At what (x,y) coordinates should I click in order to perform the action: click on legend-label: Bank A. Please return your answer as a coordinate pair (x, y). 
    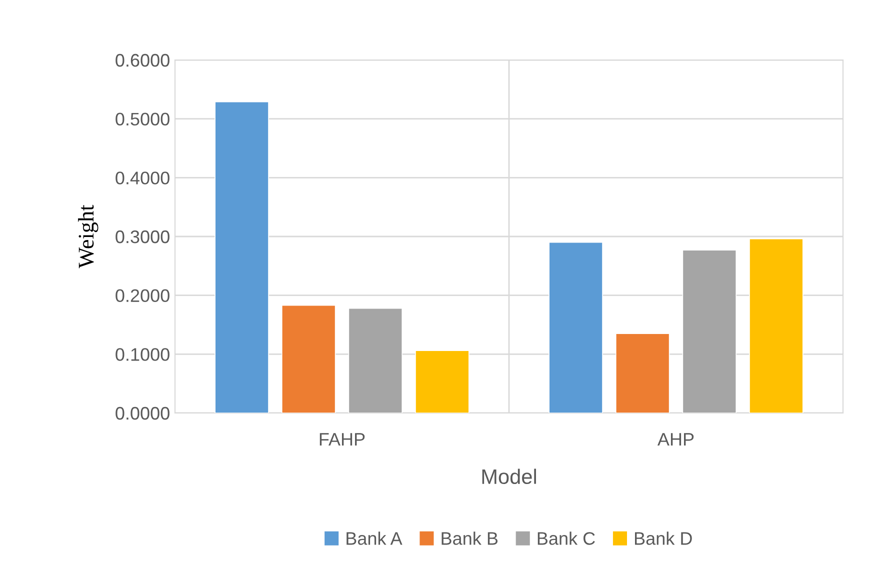
    Looking at the image, I should click on (374, 538).